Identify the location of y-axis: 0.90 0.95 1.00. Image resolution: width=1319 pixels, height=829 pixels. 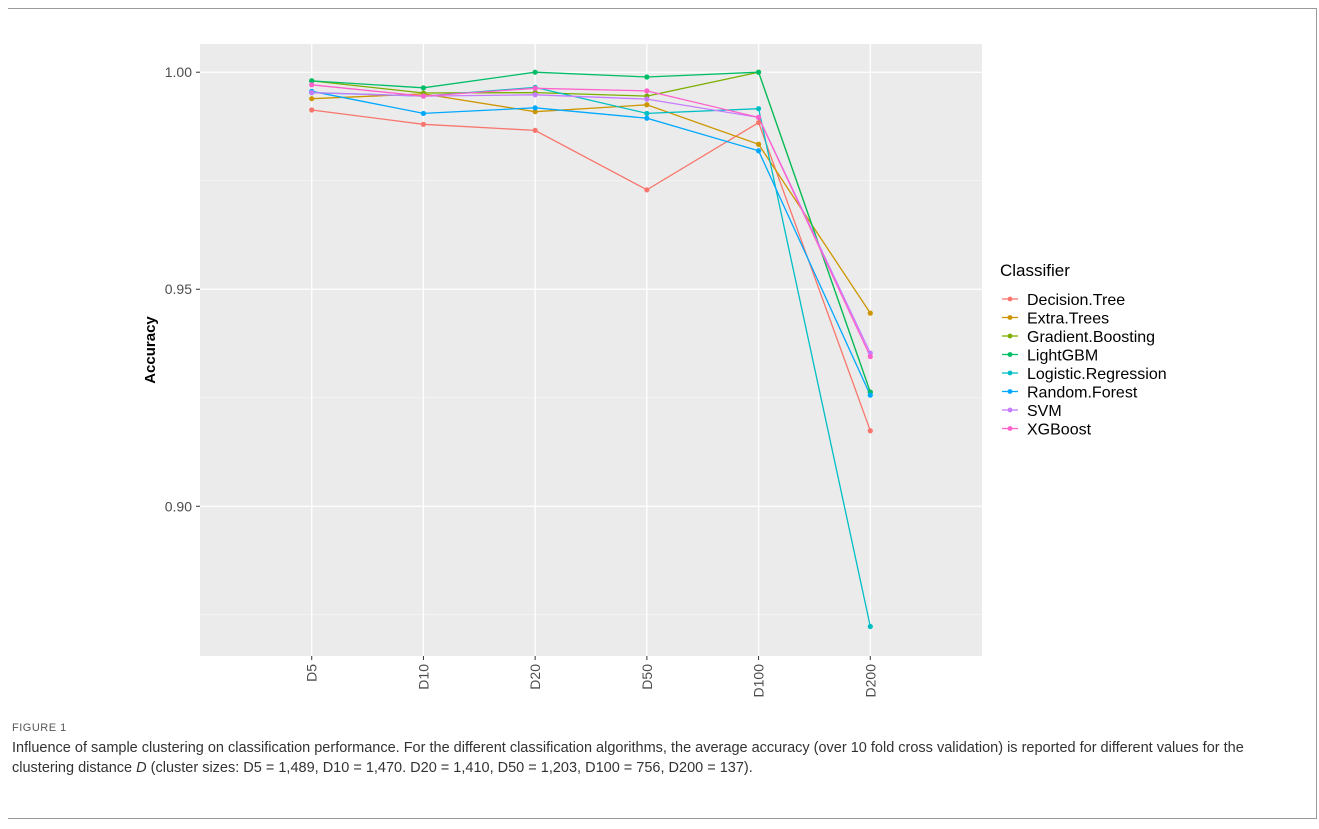
(182, 289).